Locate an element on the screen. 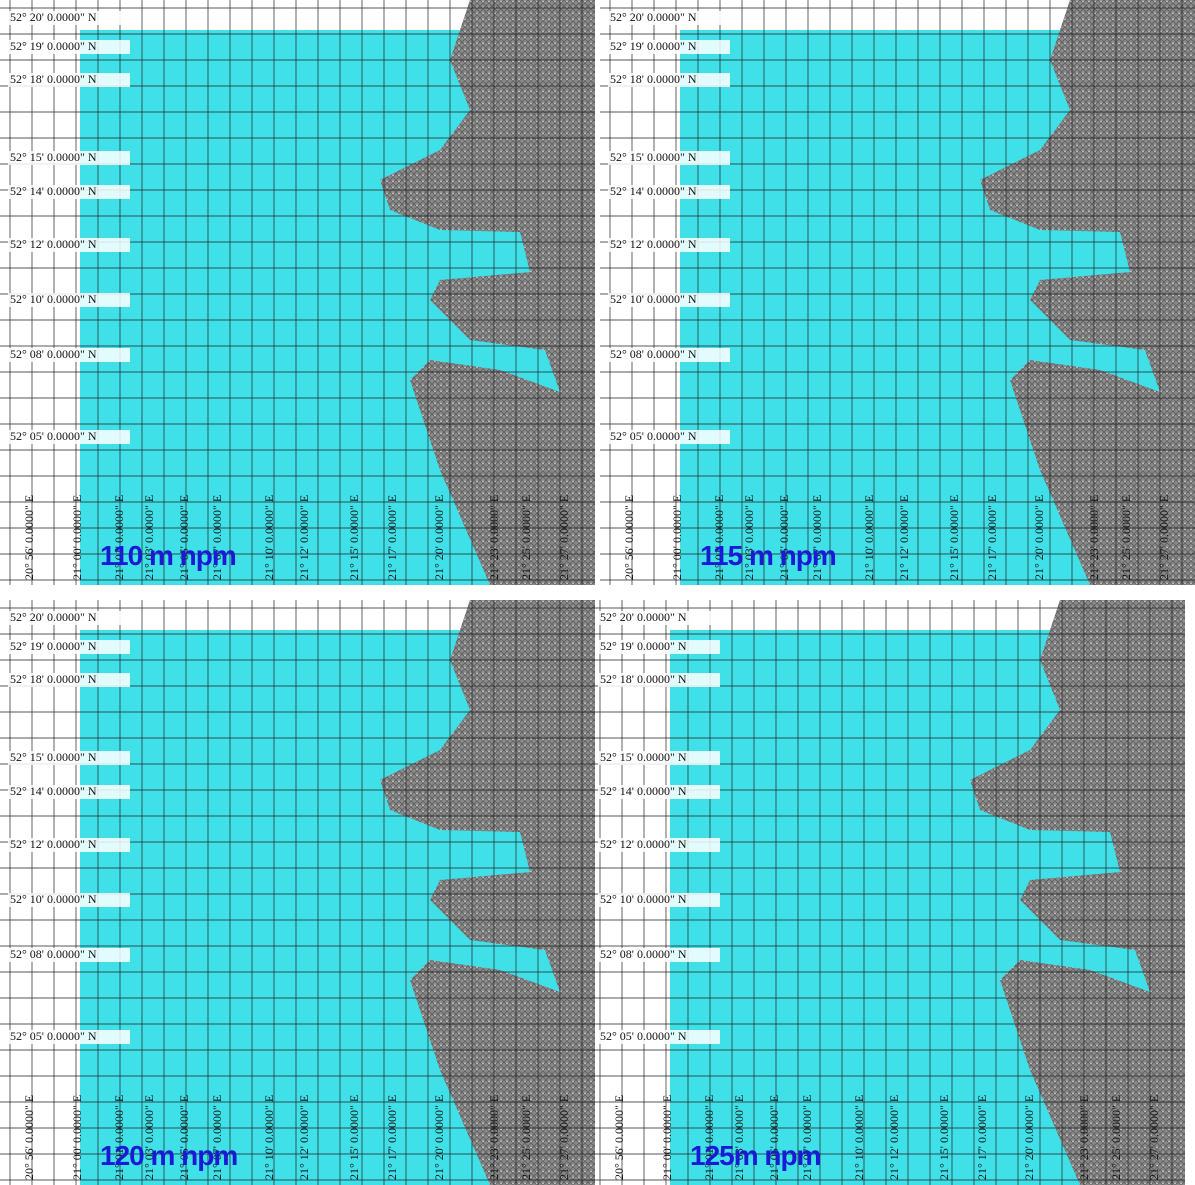 This screenshot has width=1195, height=1185. latitude-label: 52° 20' 0.0000" N is located at coordinates (643, 617).